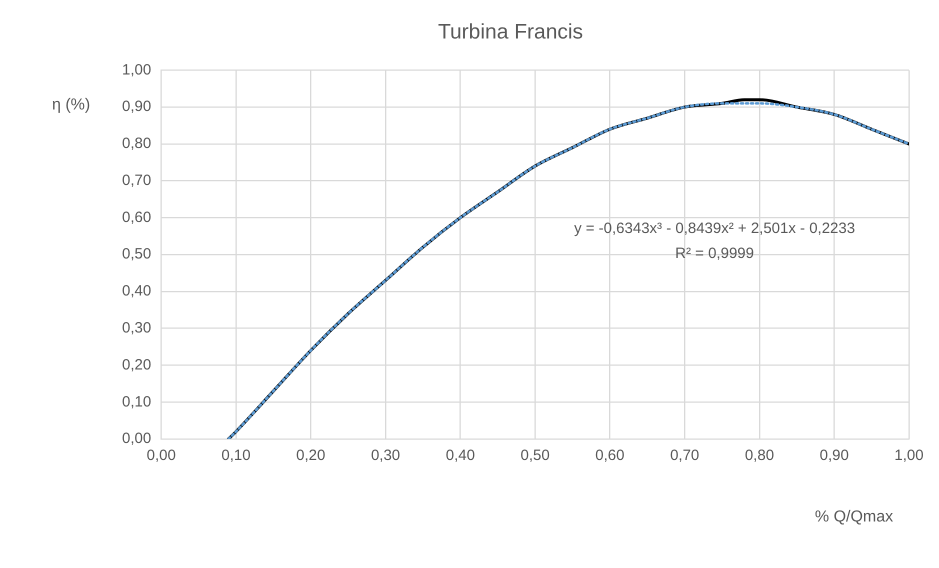 Image resolution: width=939 pixels, height=568 pixels. Describe the element at coordinates (511, 32) in the screenshot. I see `chart-title: Turbina Francis` at that location.